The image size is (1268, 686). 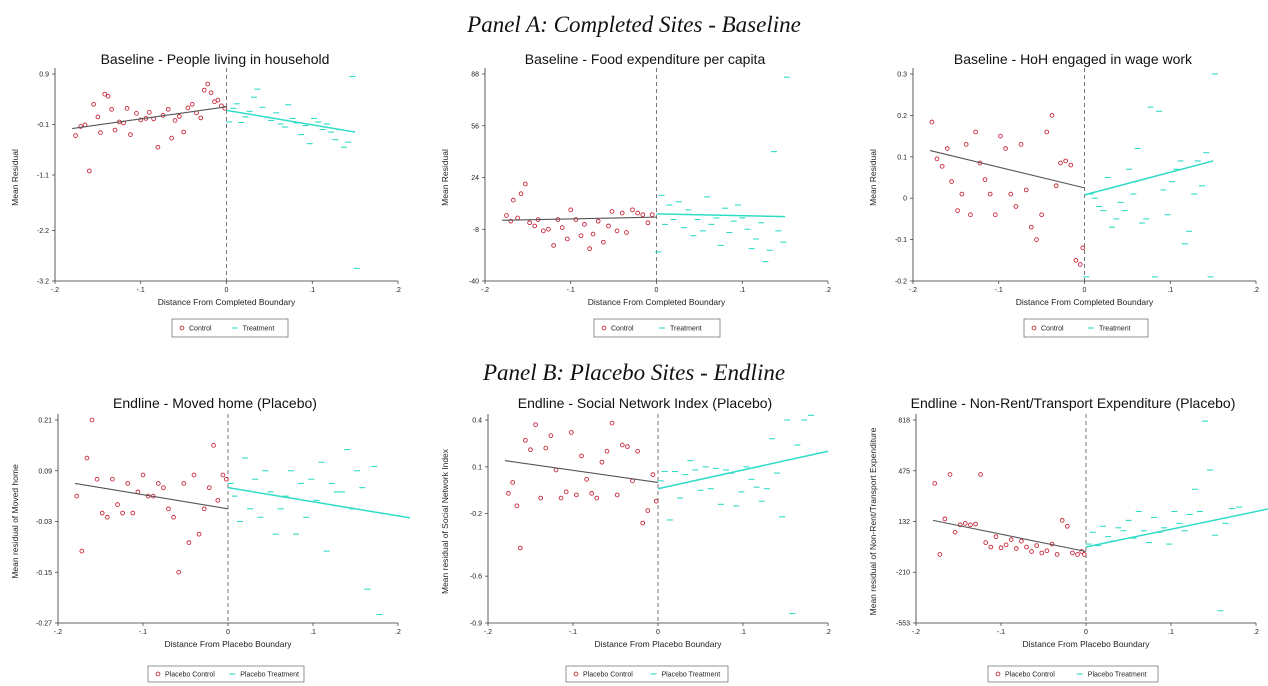 I want to click on c4-x-label: Distance From Placebo Boundary, so click(x=658, y=644).